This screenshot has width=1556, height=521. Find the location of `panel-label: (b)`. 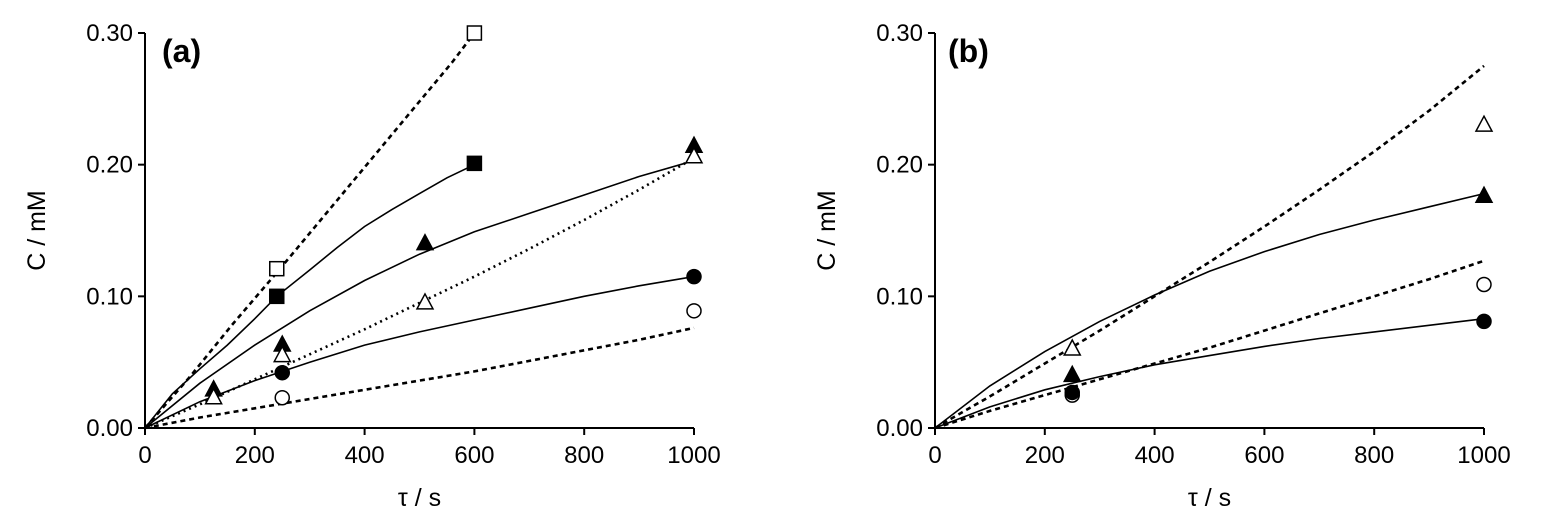

panel-label: (b) is located at coordinates (968, 51).